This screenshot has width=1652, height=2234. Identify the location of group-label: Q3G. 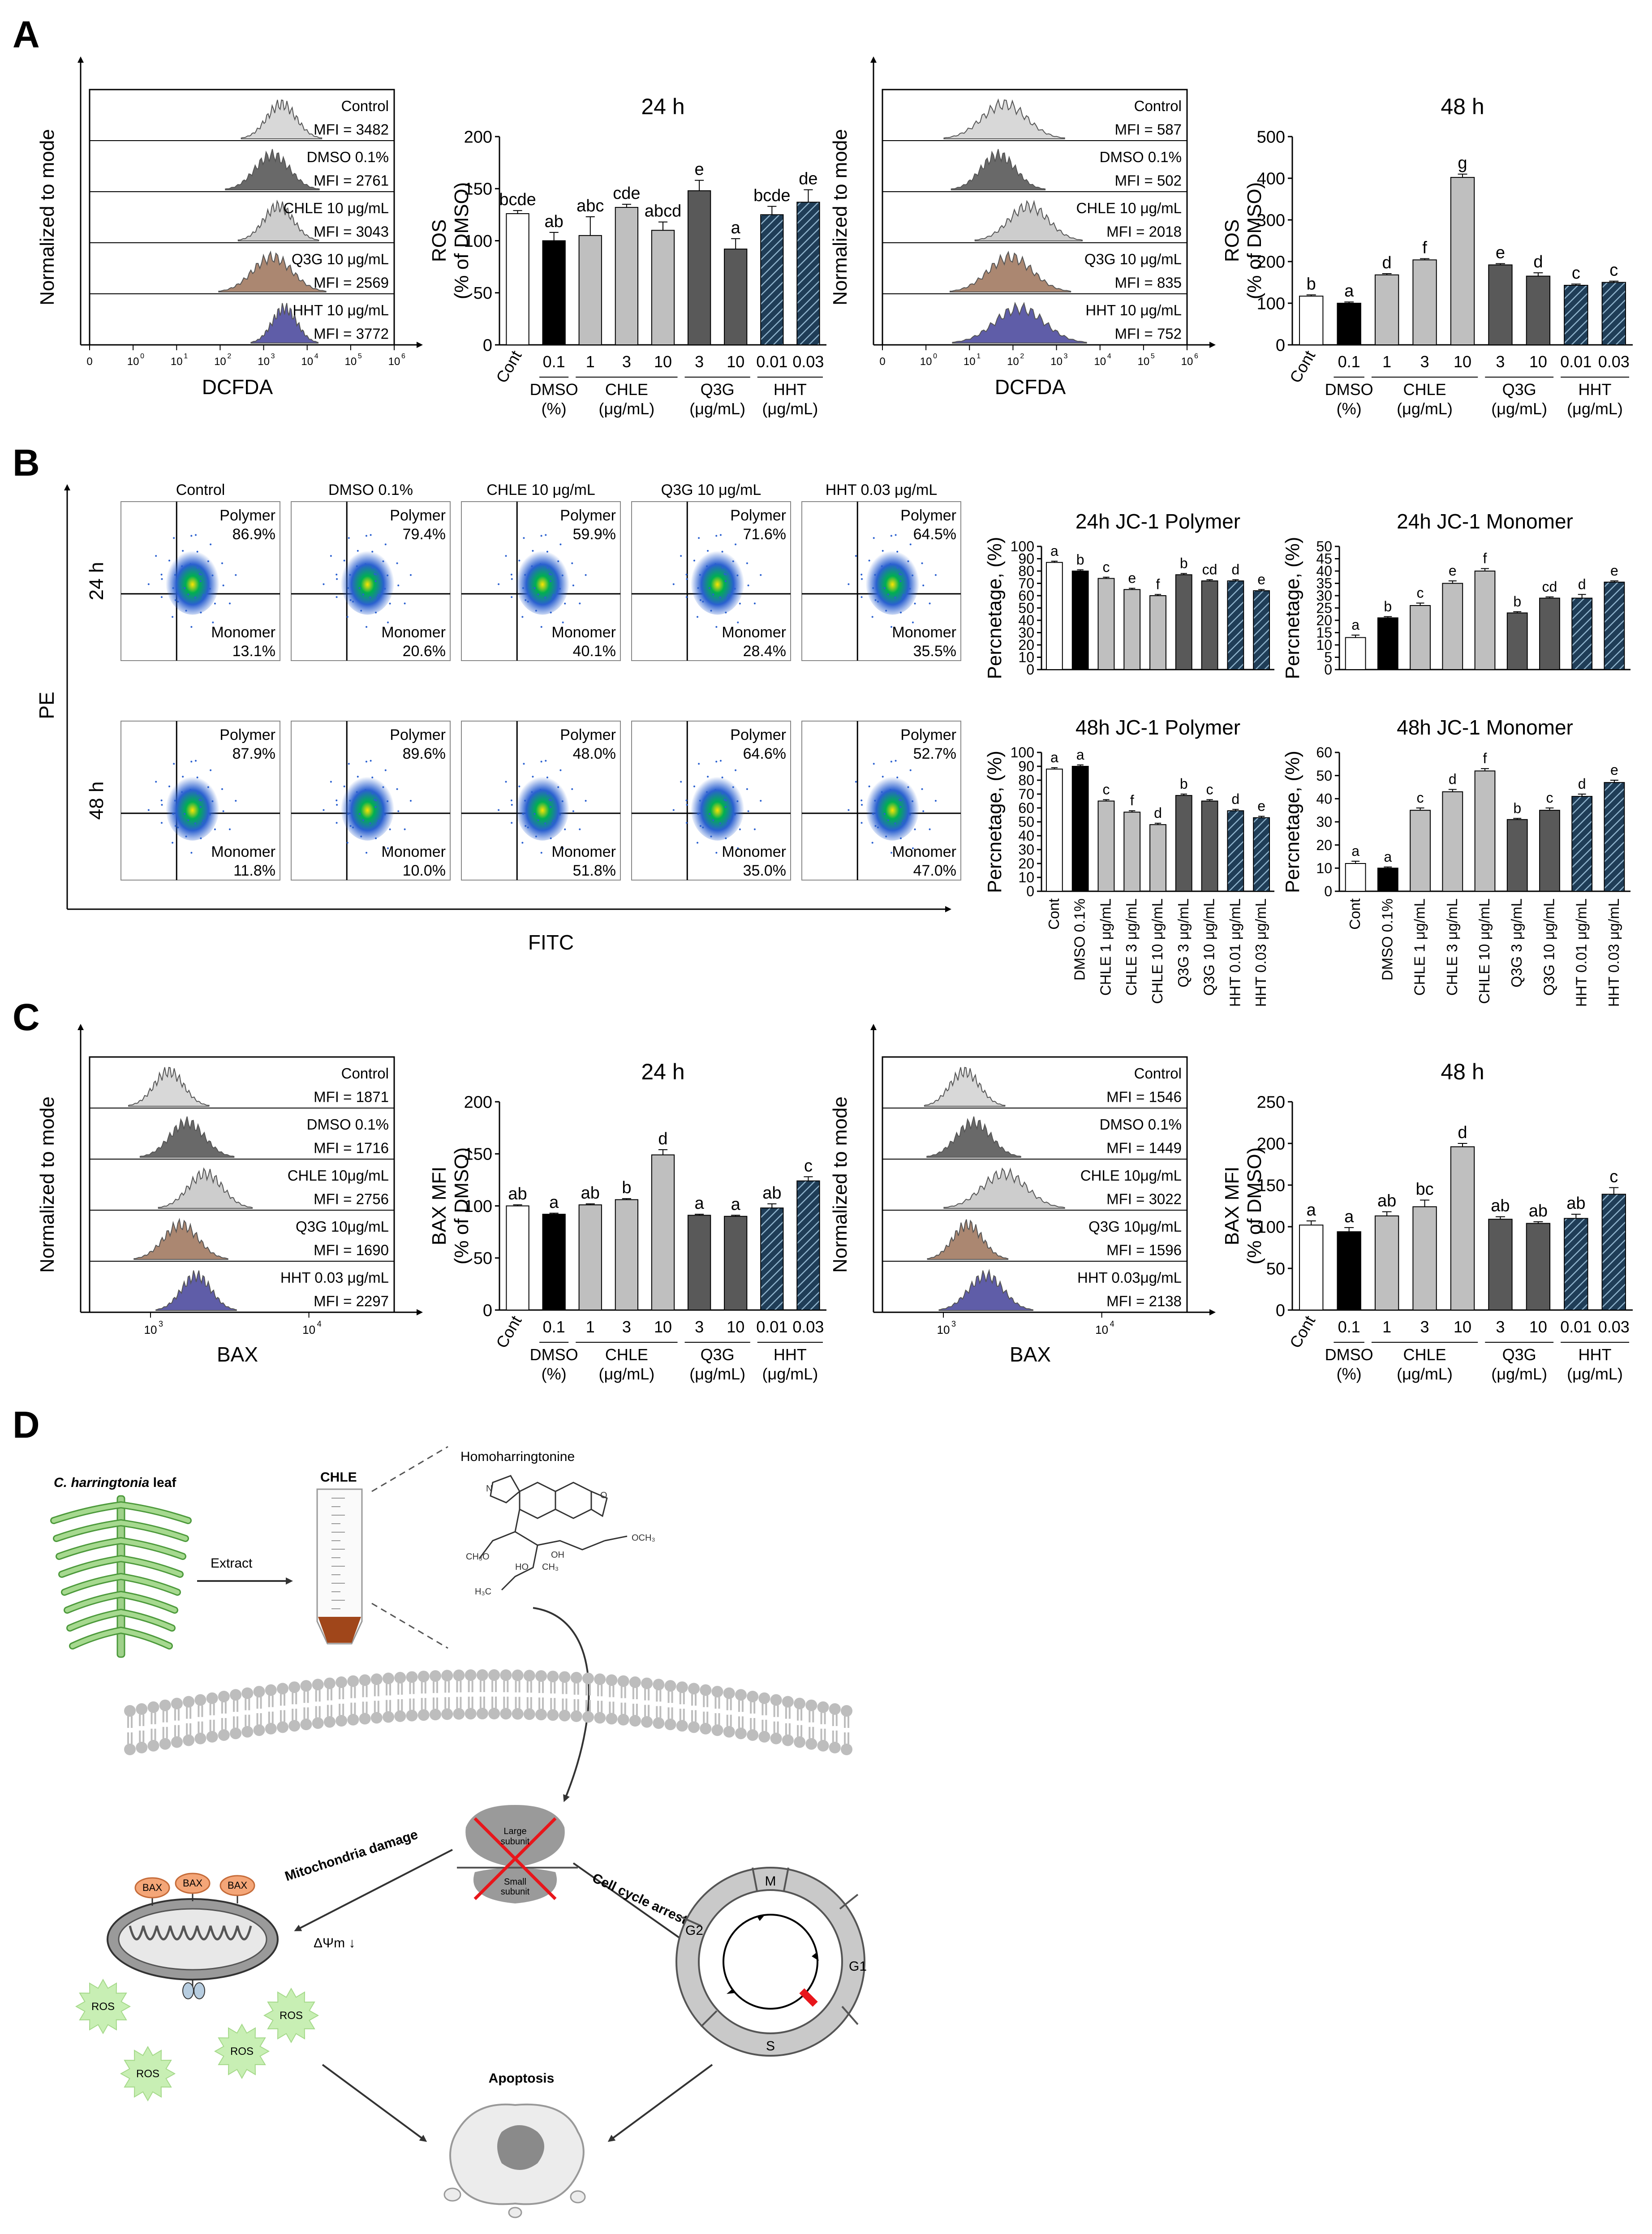
(1519, 389).